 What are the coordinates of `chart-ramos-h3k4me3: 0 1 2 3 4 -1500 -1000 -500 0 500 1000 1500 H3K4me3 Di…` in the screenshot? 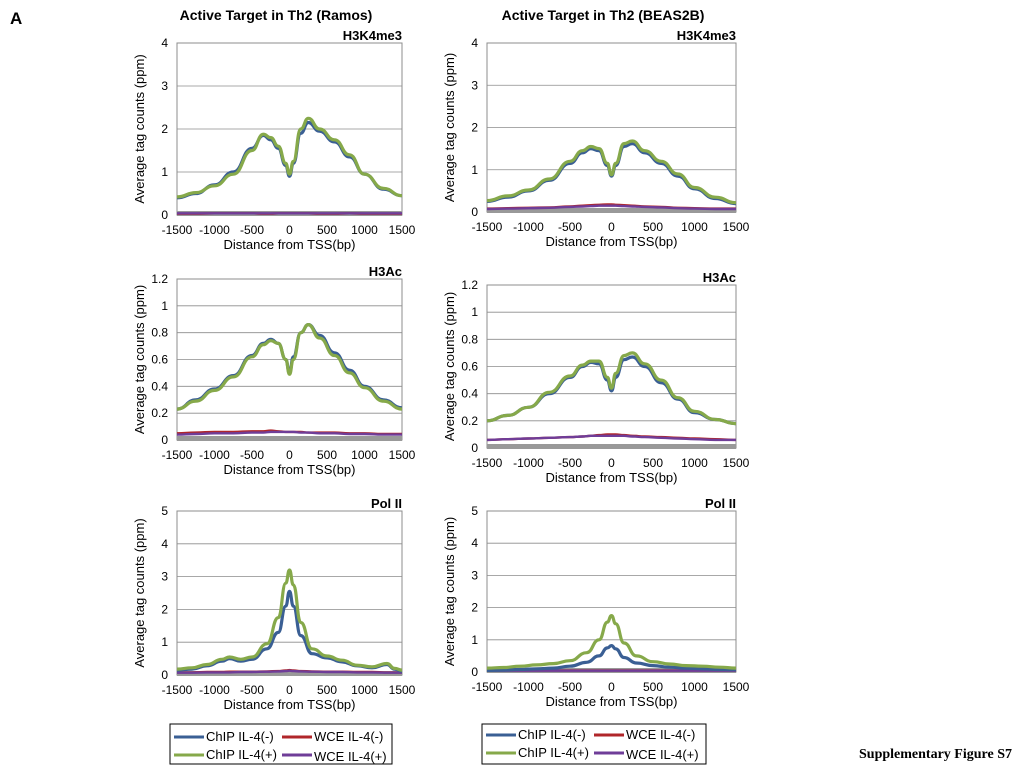 It's located at (274, 140).